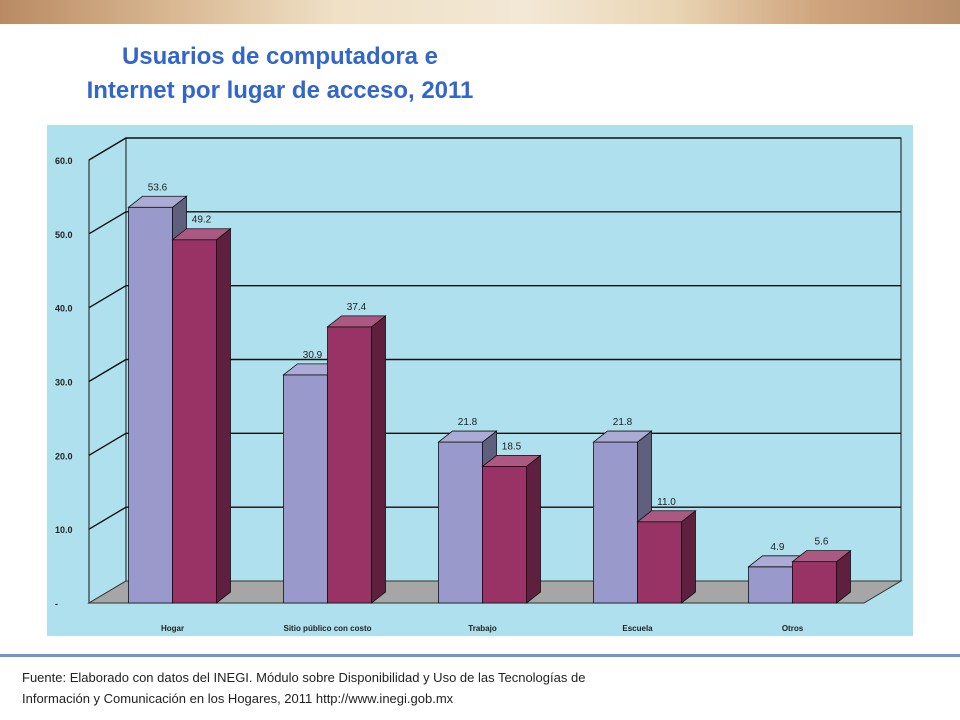  I want to click on data-label: 5.6, so click(822, 542).